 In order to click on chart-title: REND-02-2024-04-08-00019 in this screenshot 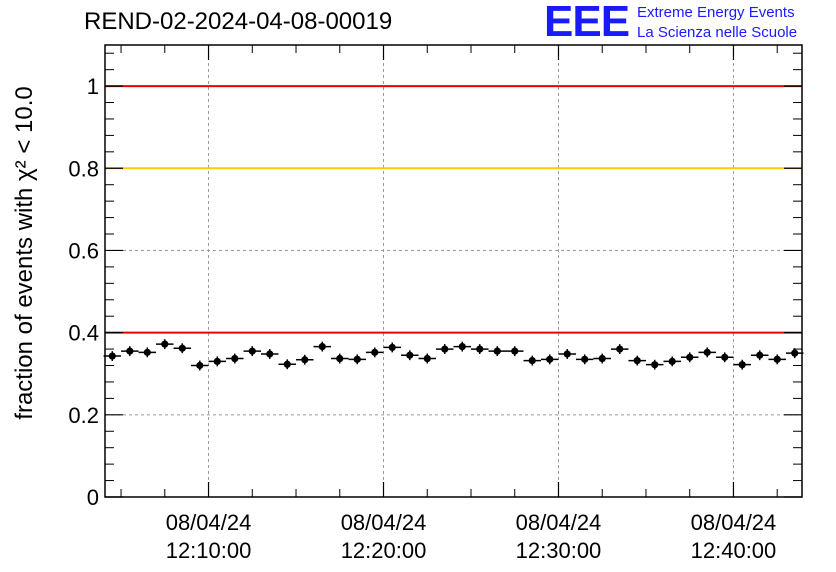, I will do `click(238, 21)`.